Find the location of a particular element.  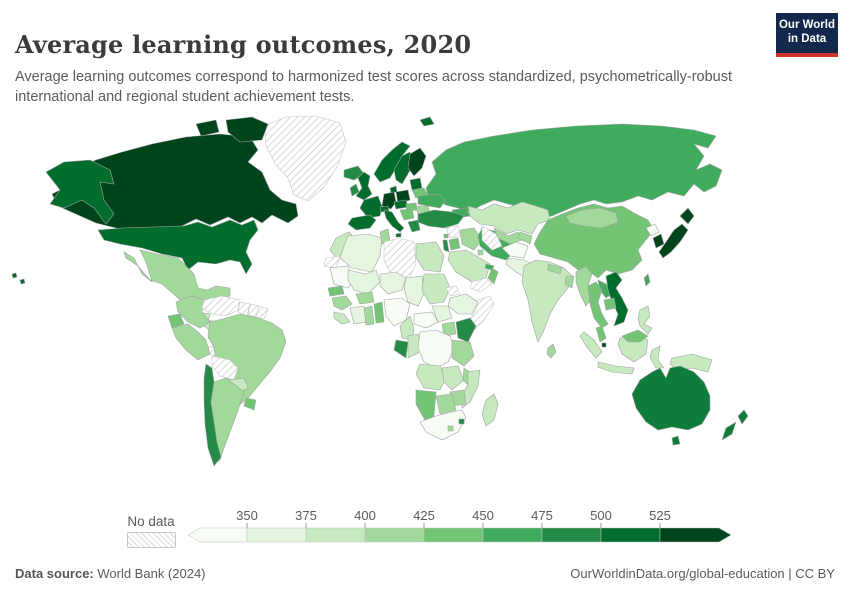

region-afghanistan is located at coordinates (515, 250).